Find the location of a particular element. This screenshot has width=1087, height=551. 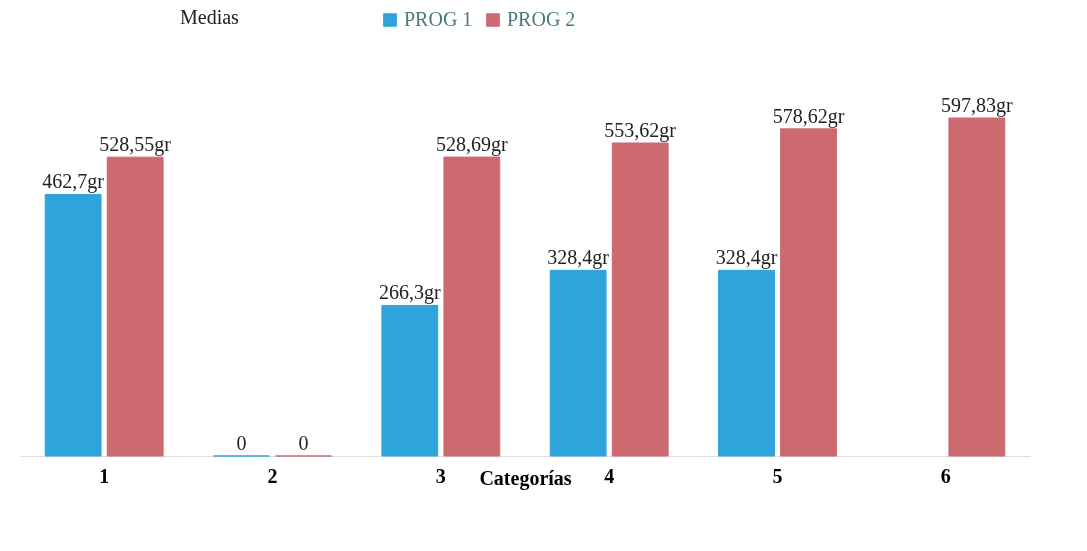

data-label: 597,83gr is located at coordinates (977, 105).